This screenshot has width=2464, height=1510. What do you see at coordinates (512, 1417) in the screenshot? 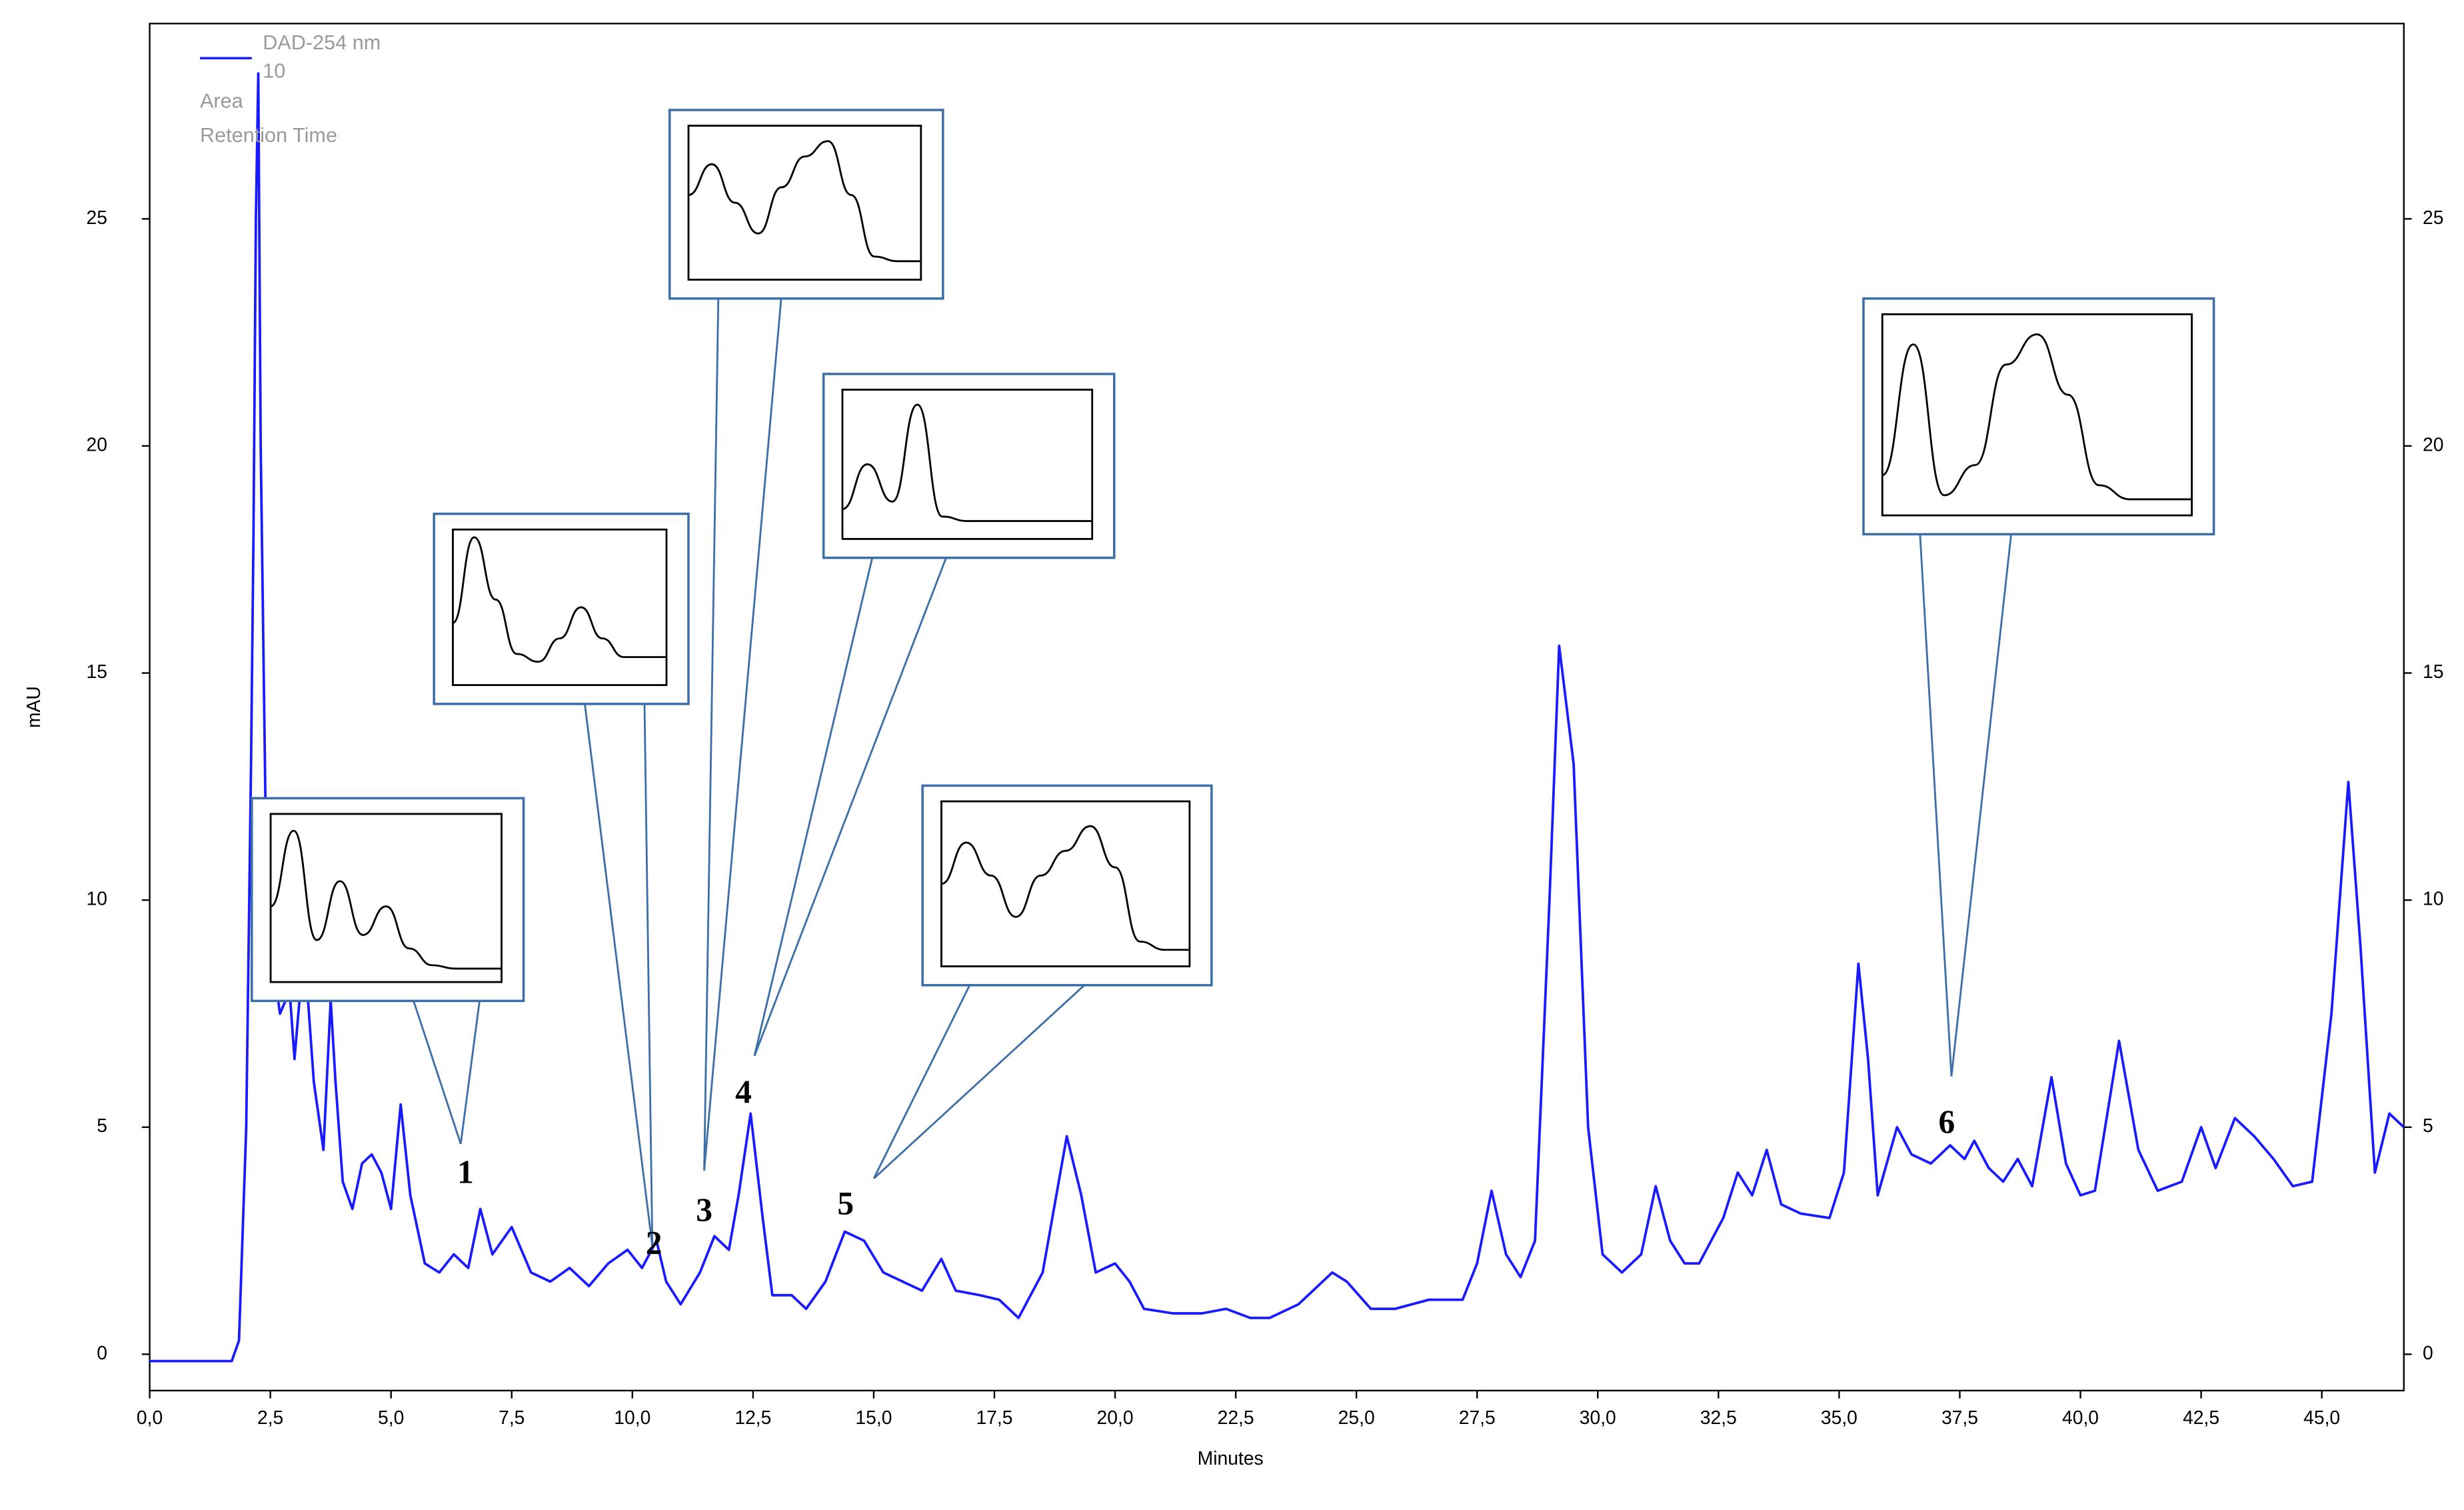
I see `x-tick-label: 7,5` at bounding box center [512, 1417].